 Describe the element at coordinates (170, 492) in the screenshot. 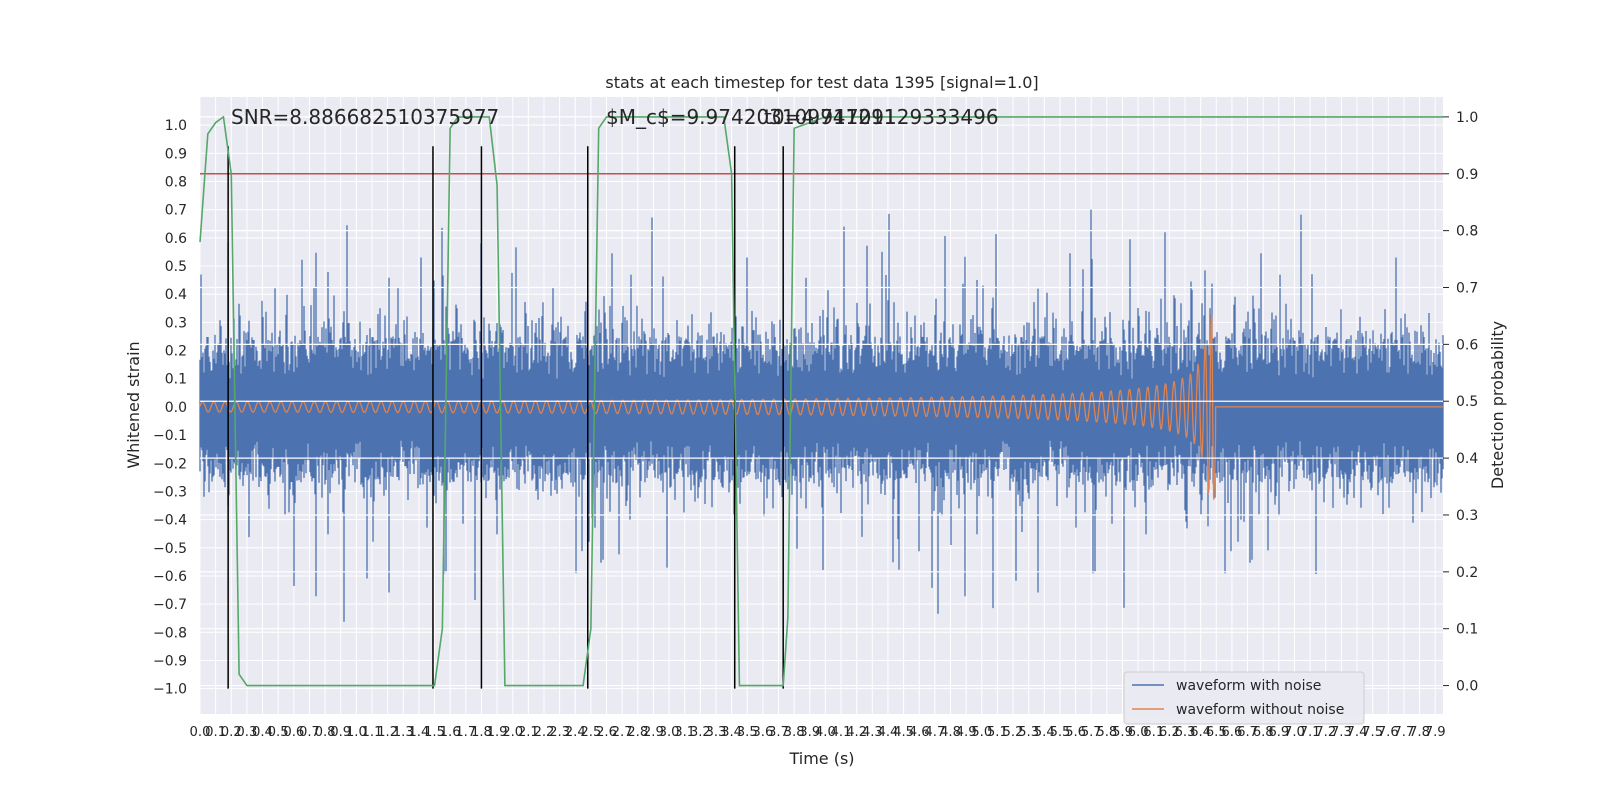

I see `y-tick-label: −0.3` at that location.